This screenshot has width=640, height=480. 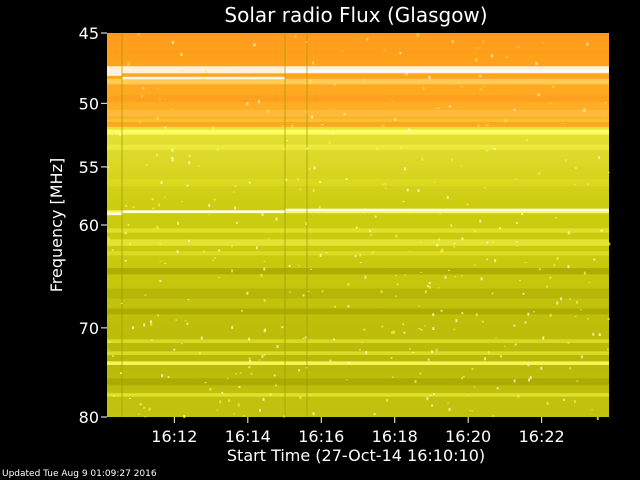 What do you see at coordinates (285, 225) in the screenshot?
I see `segment-boundary` at bounding box center [285, 225].